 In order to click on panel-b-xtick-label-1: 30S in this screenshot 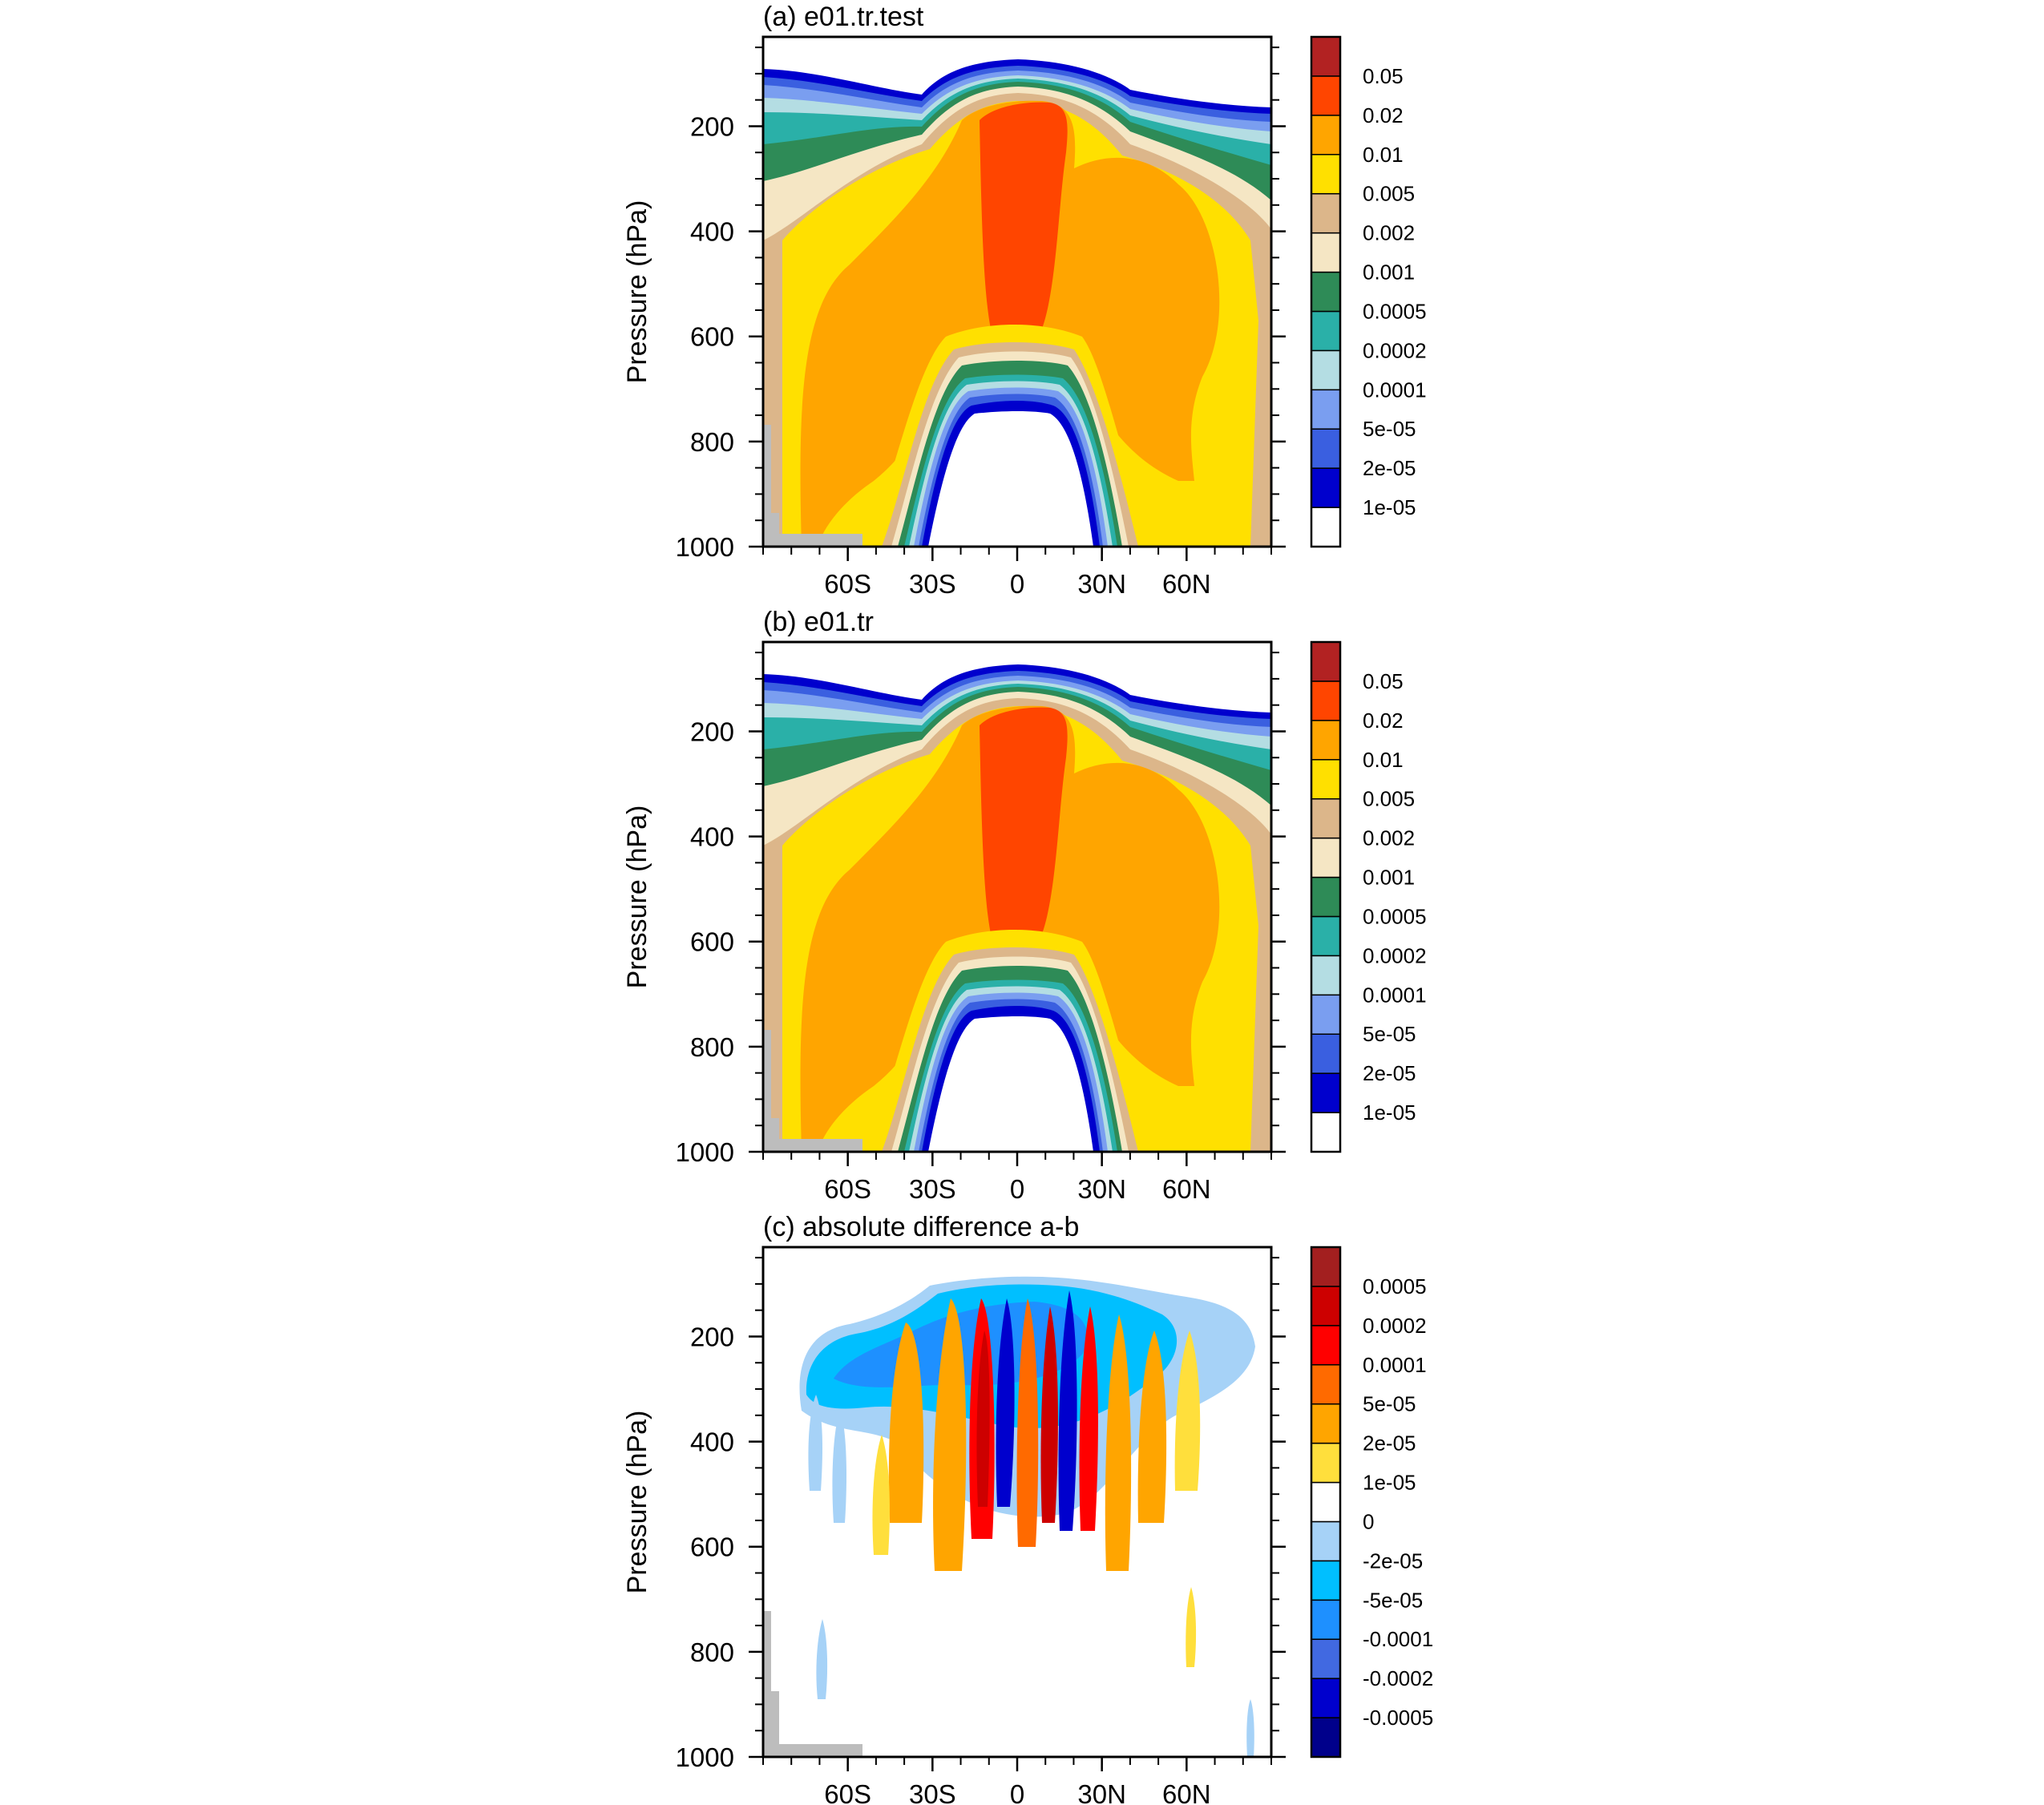, I will do `click(932, 1189)`.